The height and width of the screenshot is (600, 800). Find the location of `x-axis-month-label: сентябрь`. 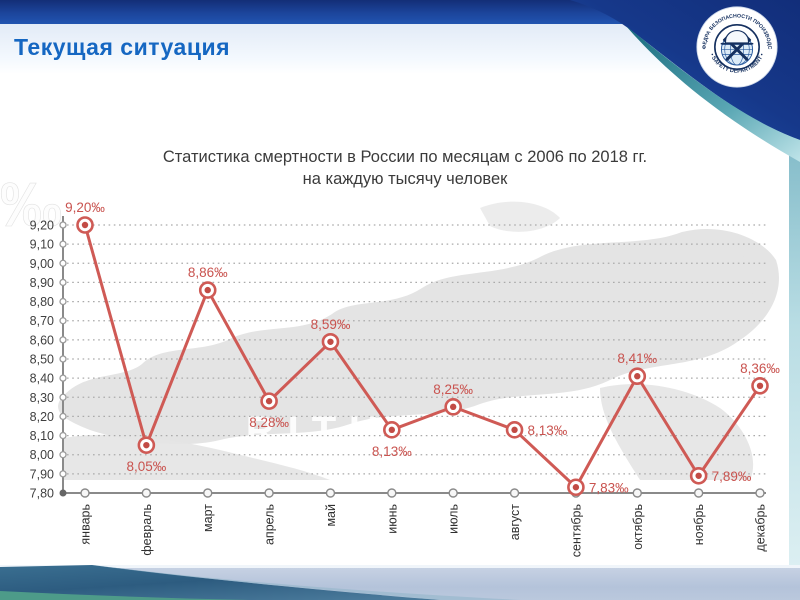

x-axis-month-label: сентябрь is located at coordinates (576, 530).